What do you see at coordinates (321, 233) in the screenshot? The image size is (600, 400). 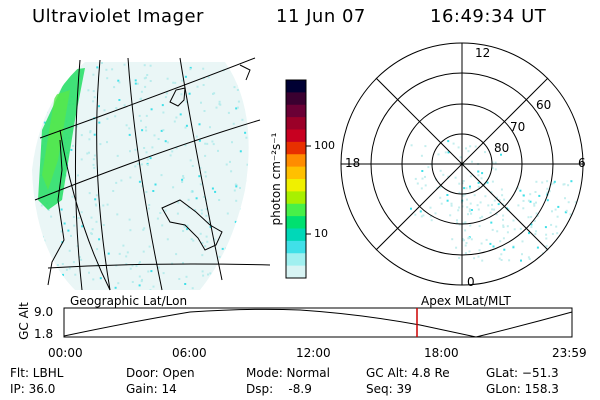 I see `colorbar-tick-10: 10` at bounding box center [321, 233].